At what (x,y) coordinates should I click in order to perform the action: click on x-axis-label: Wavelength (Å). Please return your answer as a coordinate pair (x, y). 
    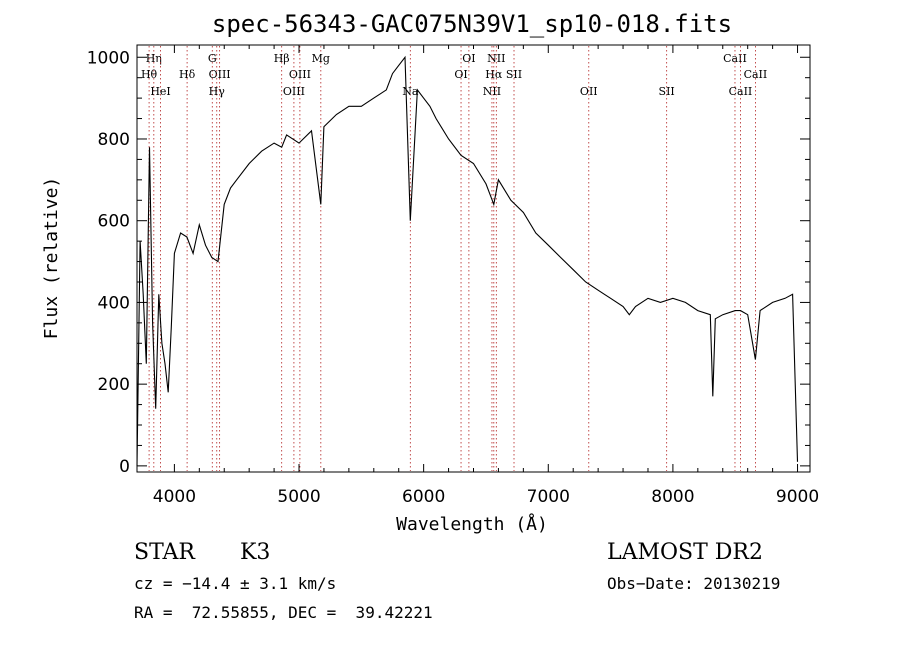
    Looking at the image, I should click on (472, 524).